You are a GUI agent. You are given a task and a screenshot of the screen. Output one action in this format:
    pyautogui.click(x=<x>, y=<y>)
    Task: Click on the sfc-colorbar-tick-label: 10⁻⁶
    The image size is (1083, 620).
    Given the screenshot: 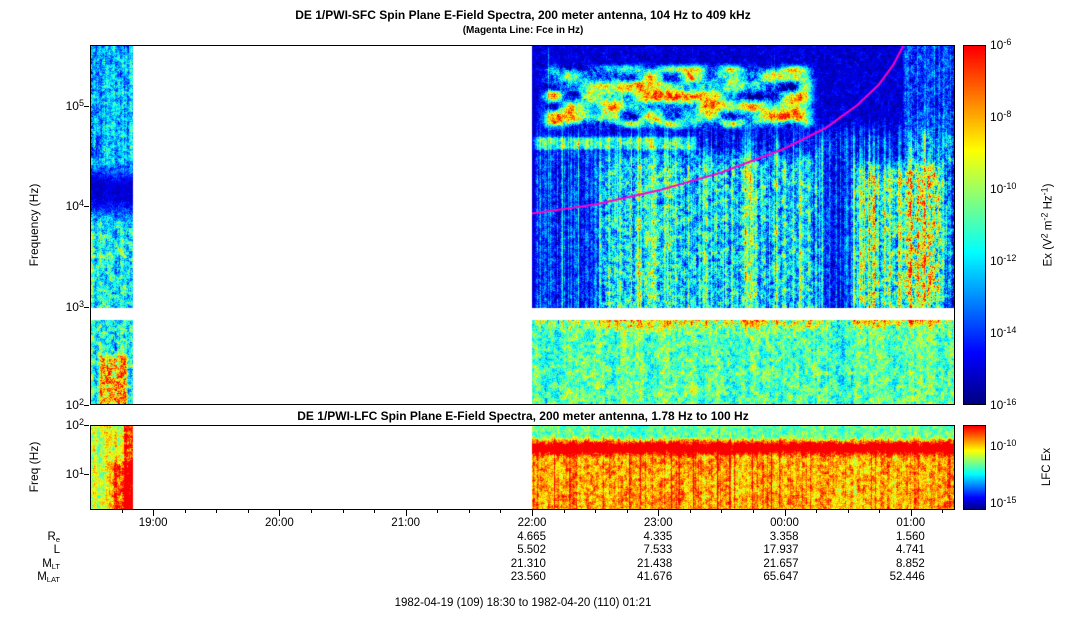 What is the action you would take?
    pyautogui.click(x=1001, y=44)
    